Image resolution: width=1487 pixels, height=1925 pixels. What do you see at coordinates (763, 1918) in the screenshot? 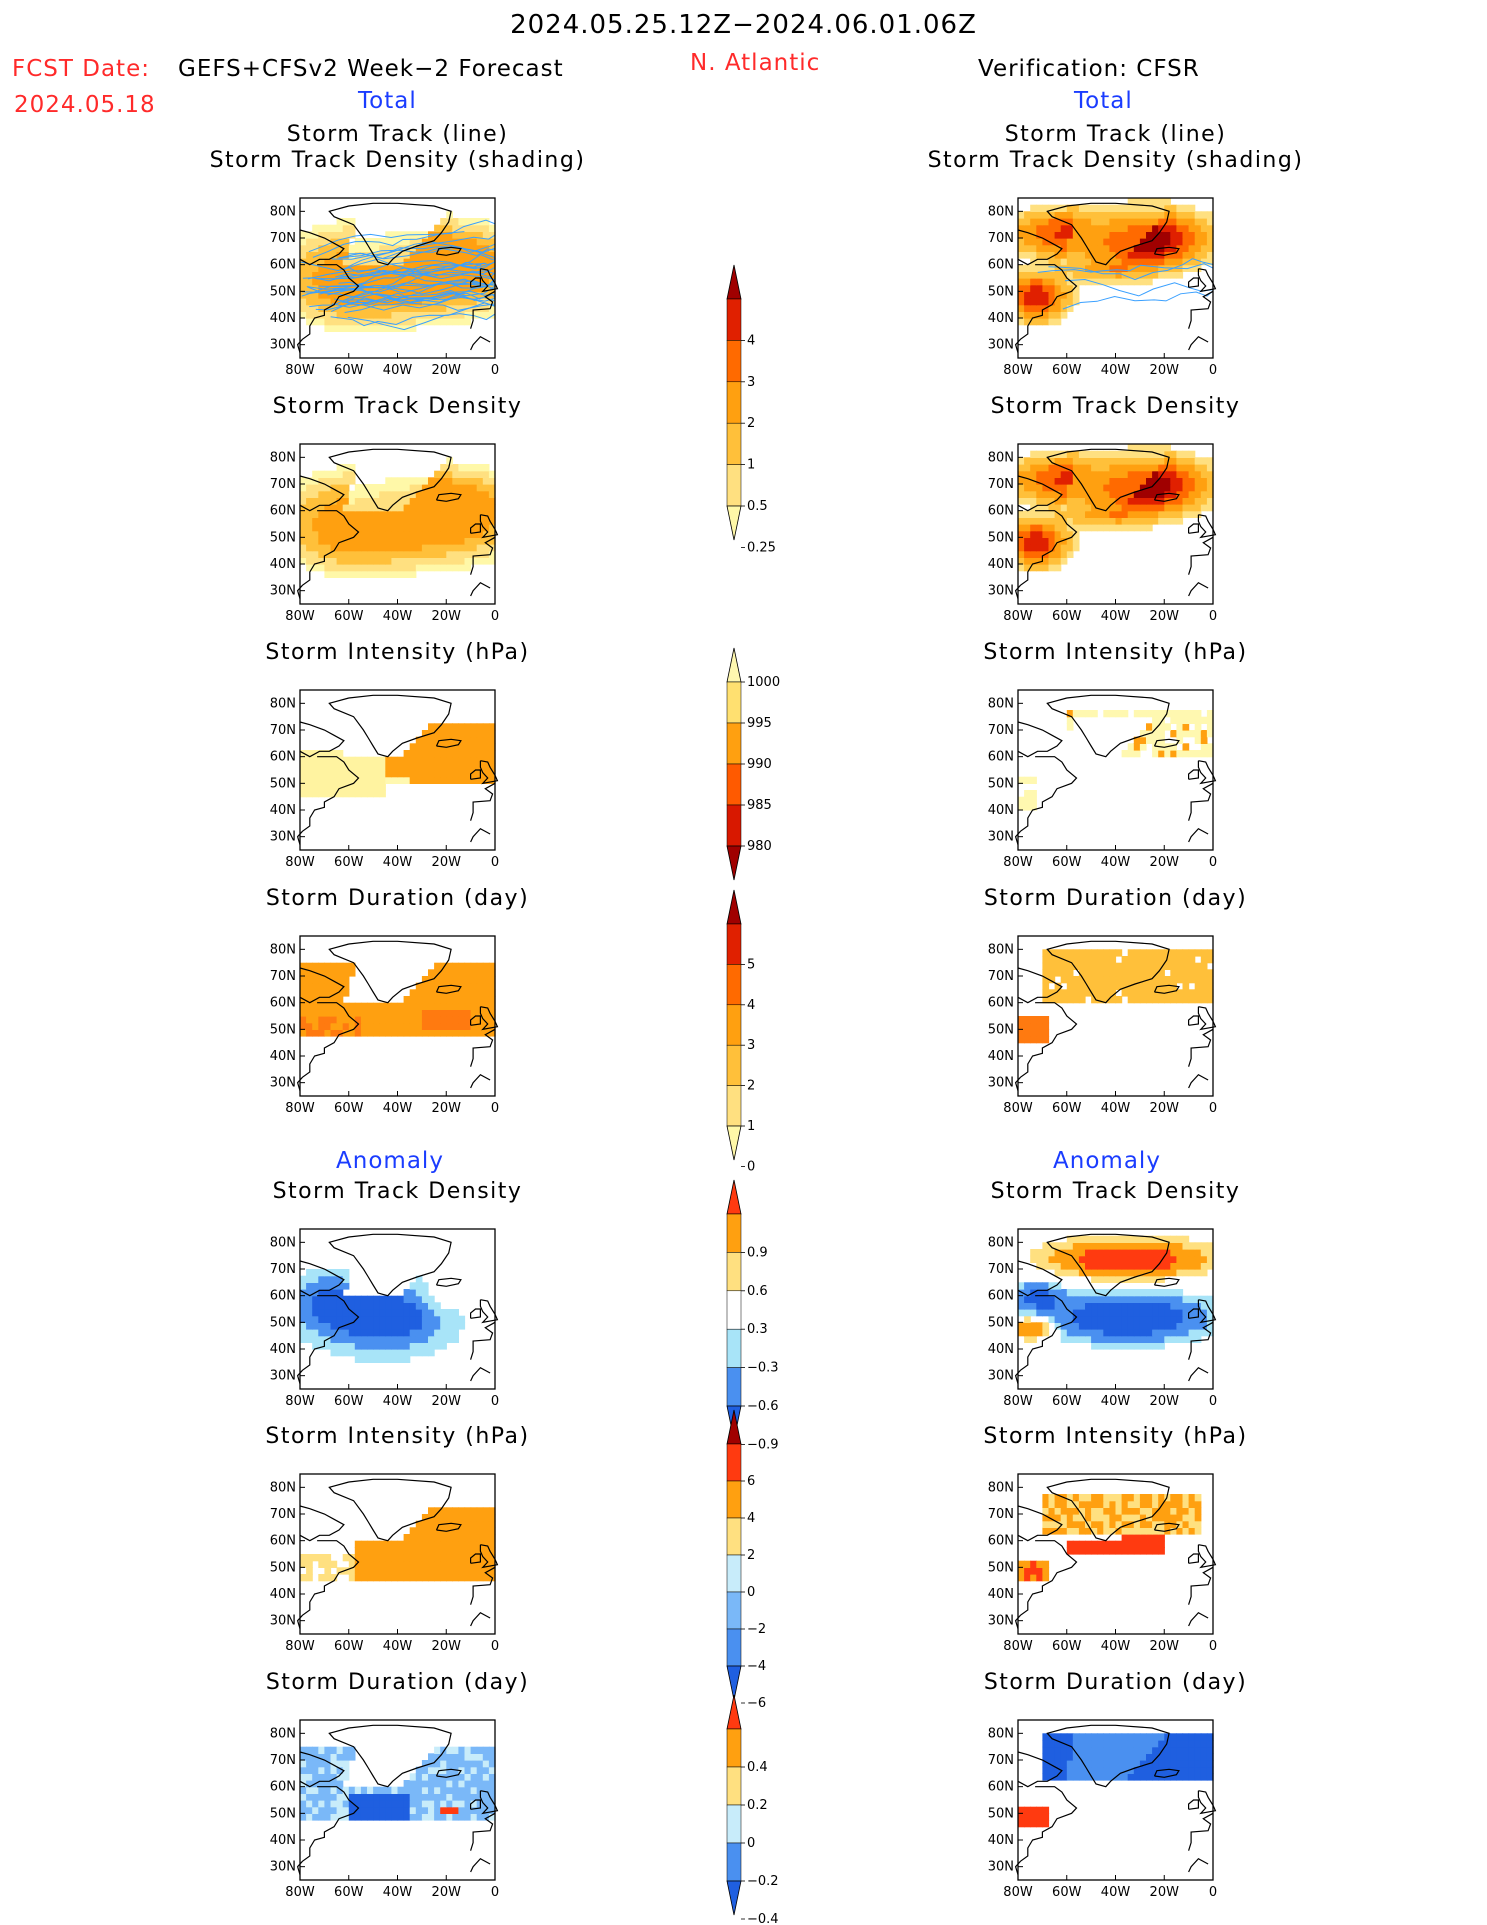
I see `colorbar-tick-label: −0.4` at bounding box center [763, 1918].